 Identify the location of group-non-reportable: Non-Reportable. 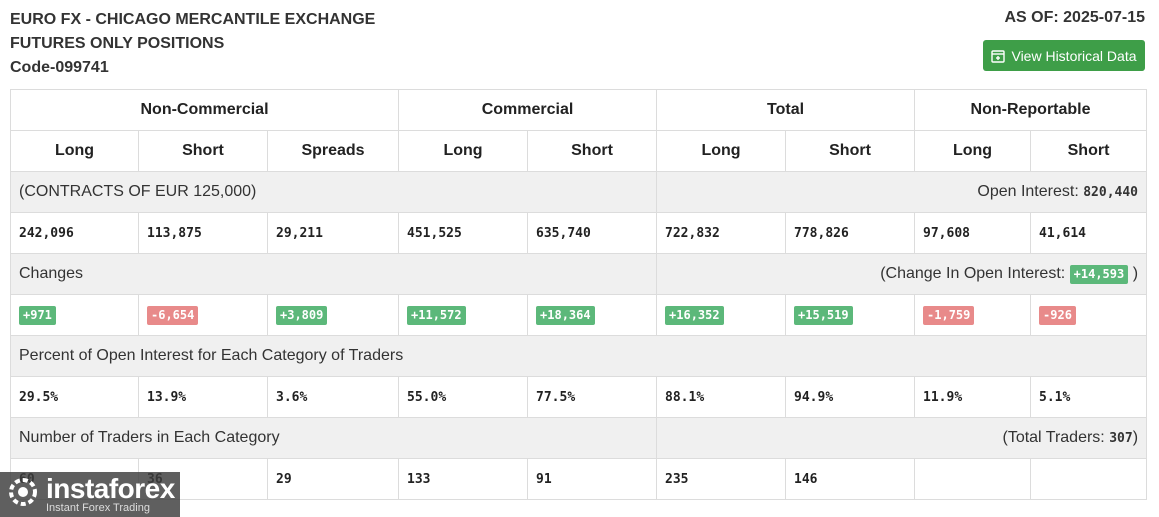
(1031, 110).